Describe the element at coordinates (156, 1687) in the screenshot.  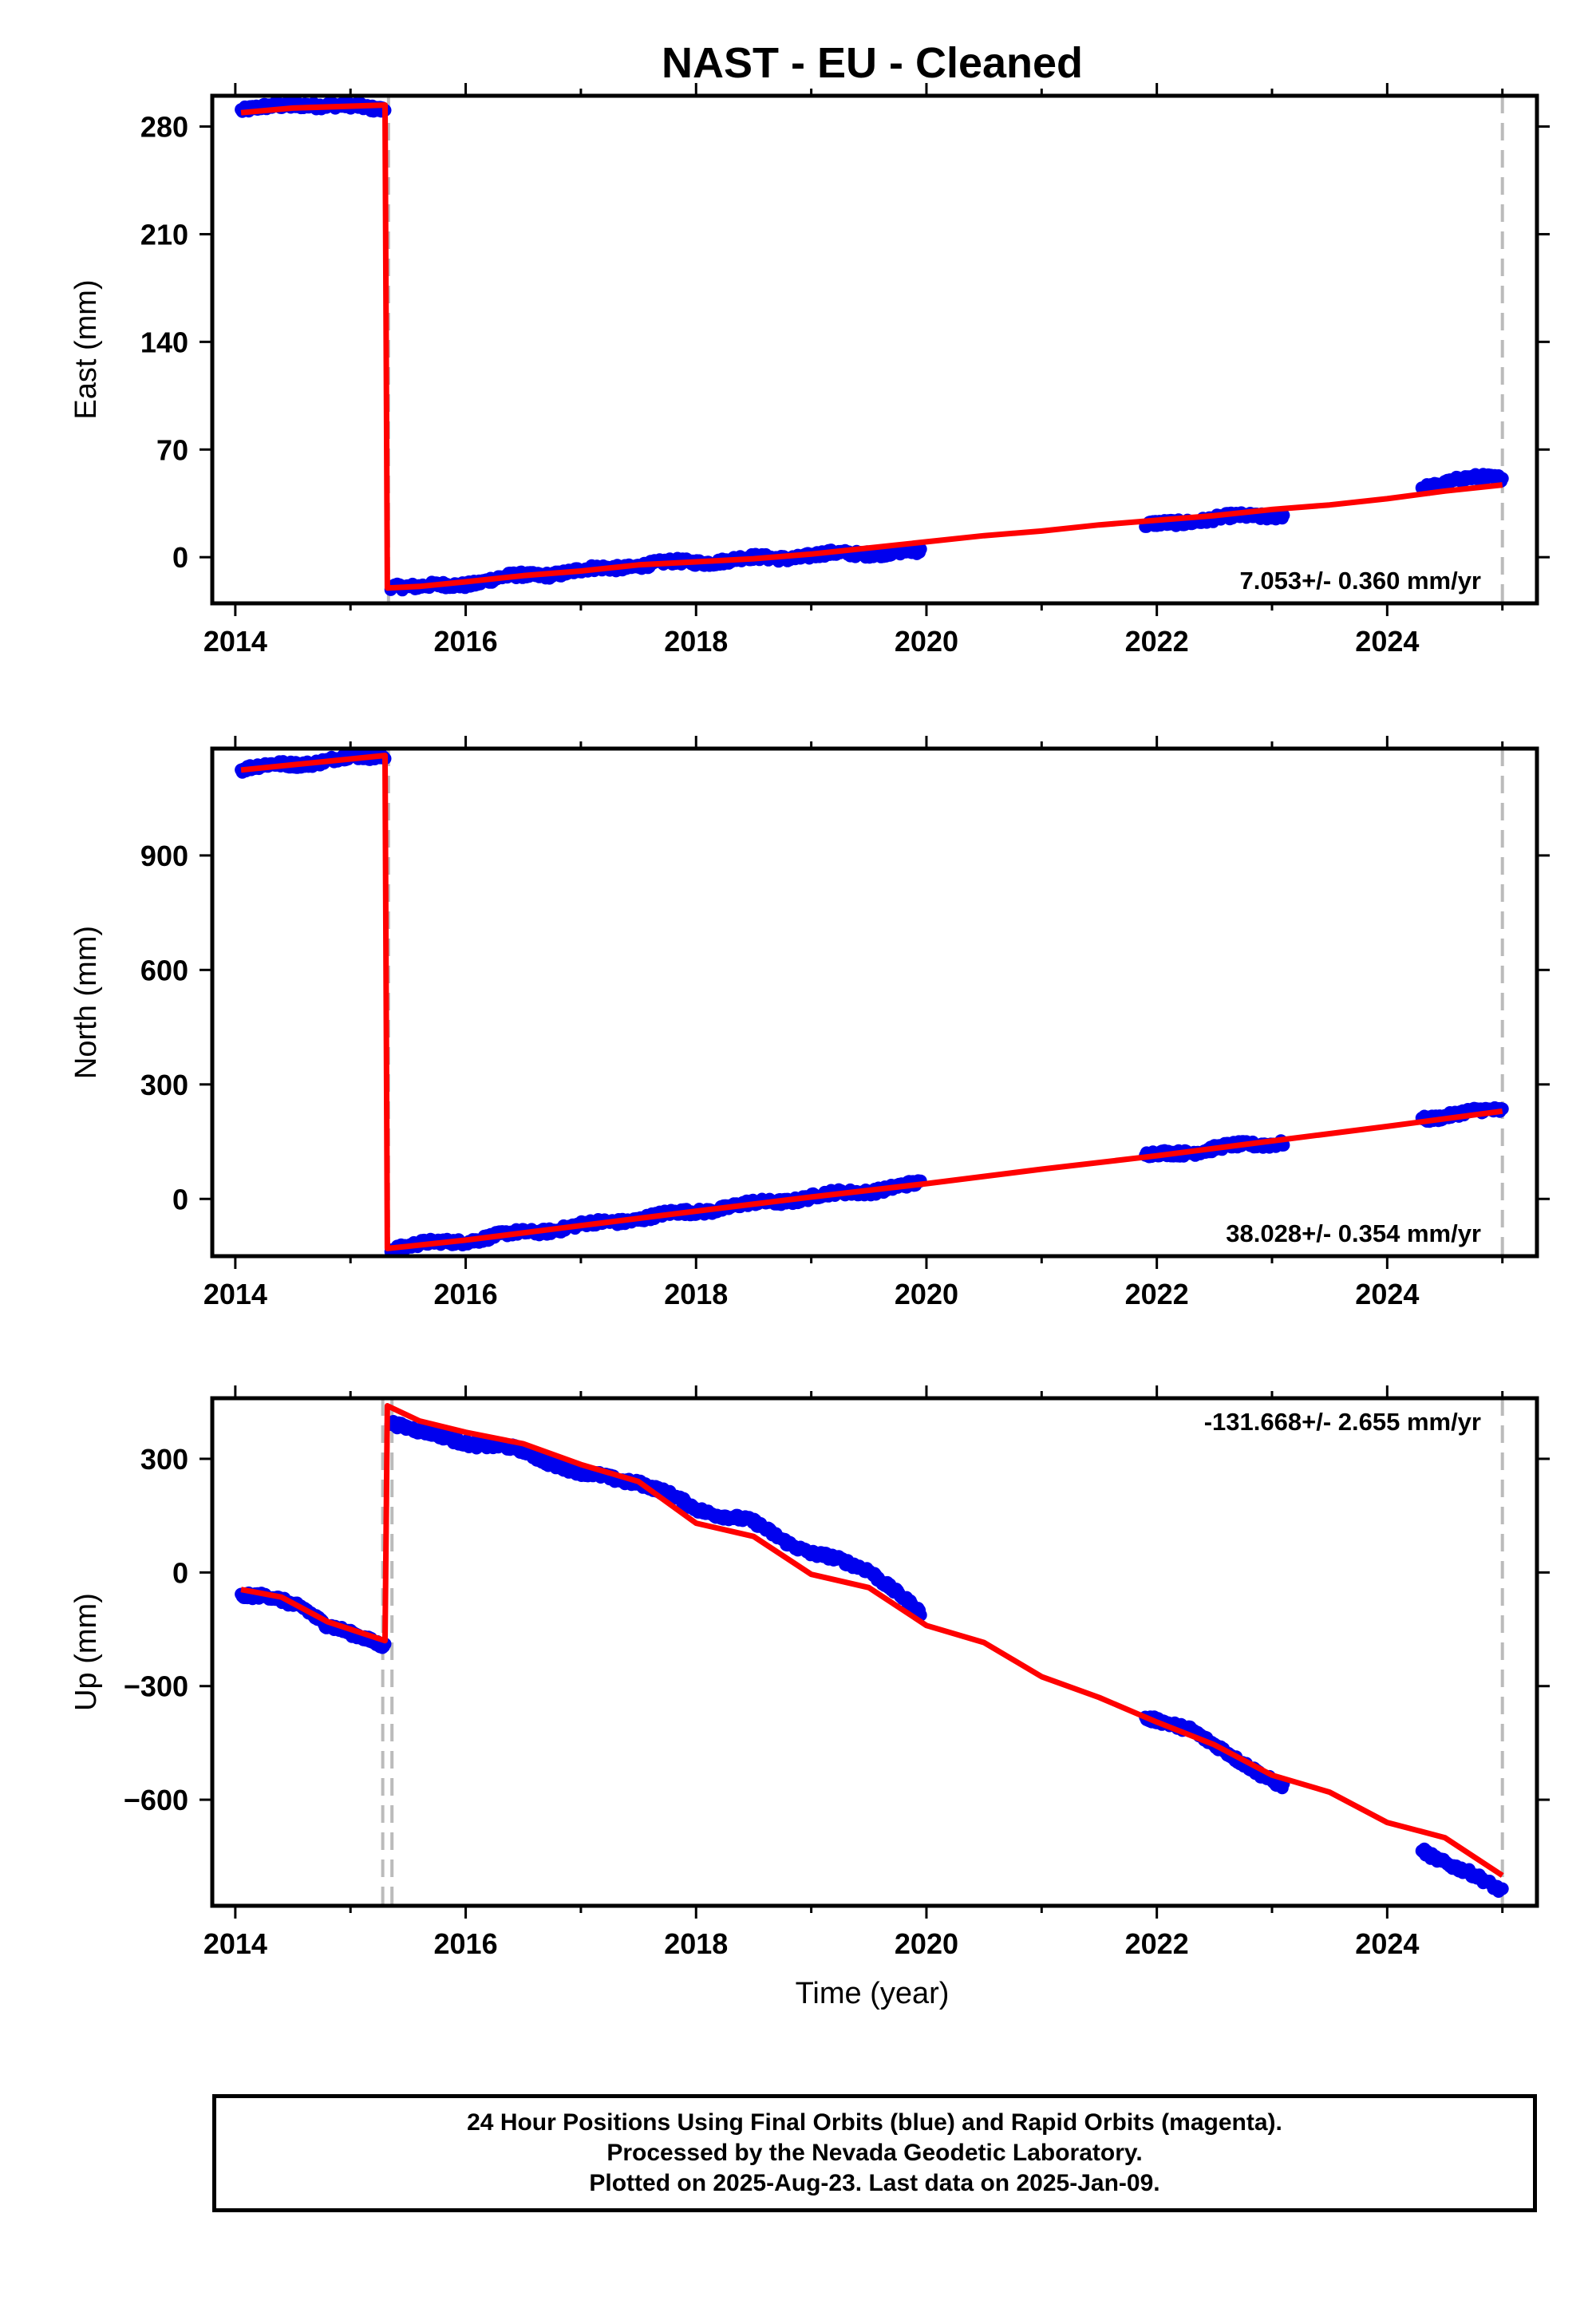
I see `y-tick-label: −300` at that location.